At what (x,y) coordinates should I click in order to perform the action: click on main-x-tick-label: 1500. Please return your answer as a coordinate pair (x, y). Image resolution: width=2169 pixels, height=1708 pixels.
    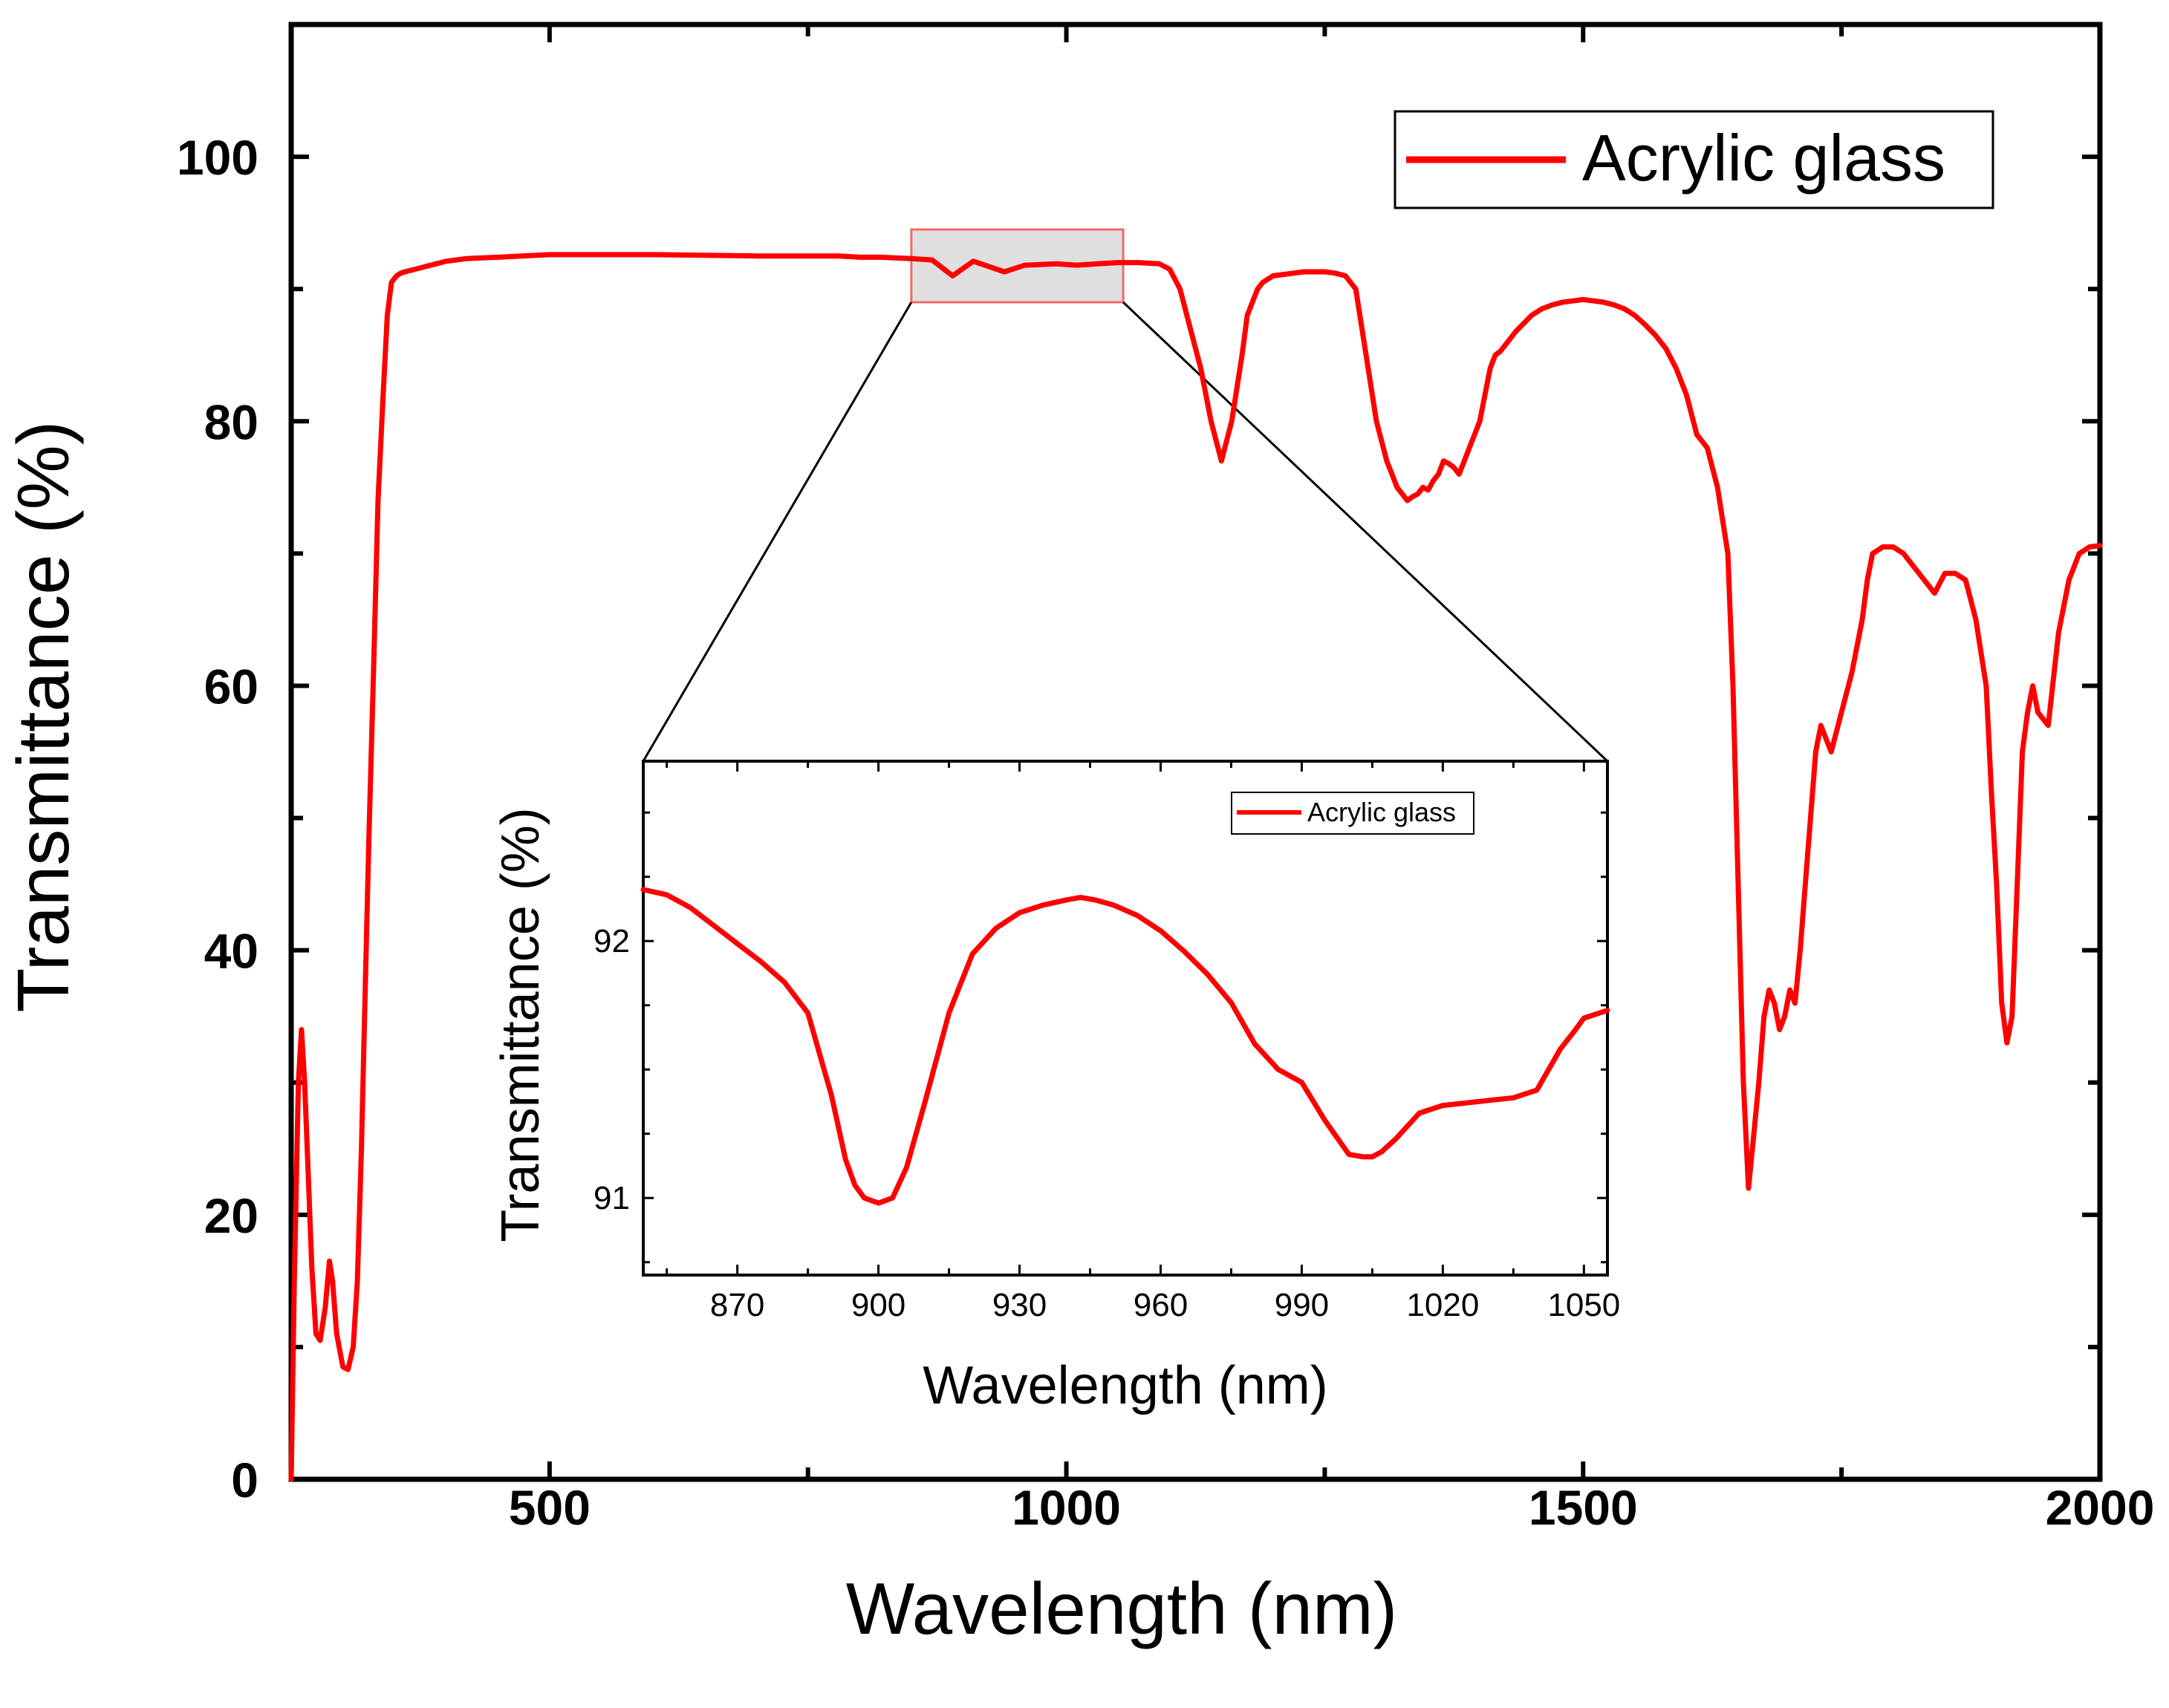
    Looking at the image, I should click on (1584, 1507).